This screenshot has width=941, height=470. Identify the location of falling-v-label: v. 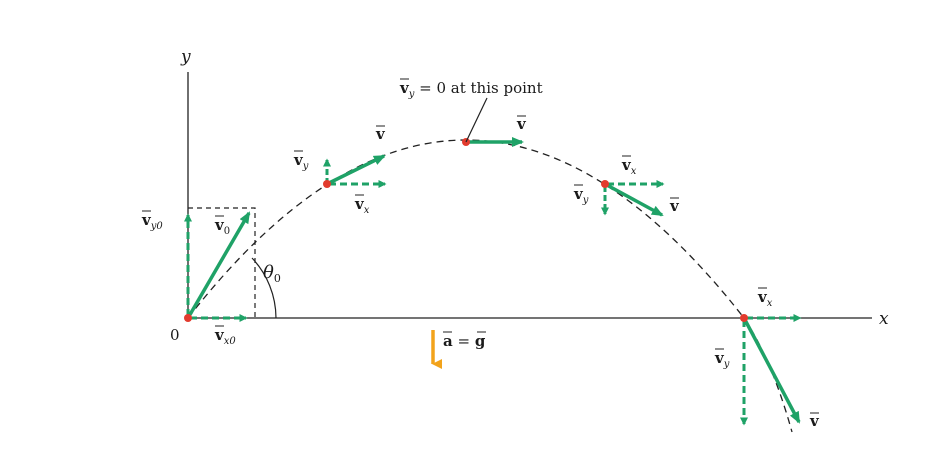
(674, 206).